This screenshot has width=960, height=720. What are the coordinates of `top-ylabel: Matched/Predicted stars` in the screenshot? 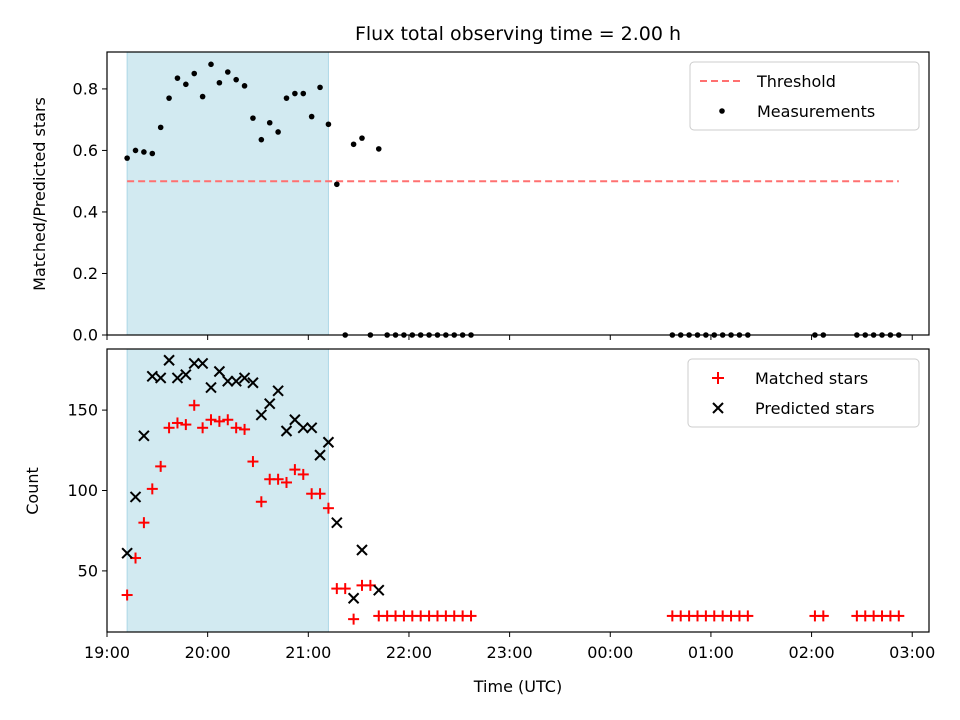 It's located at (39, 194).